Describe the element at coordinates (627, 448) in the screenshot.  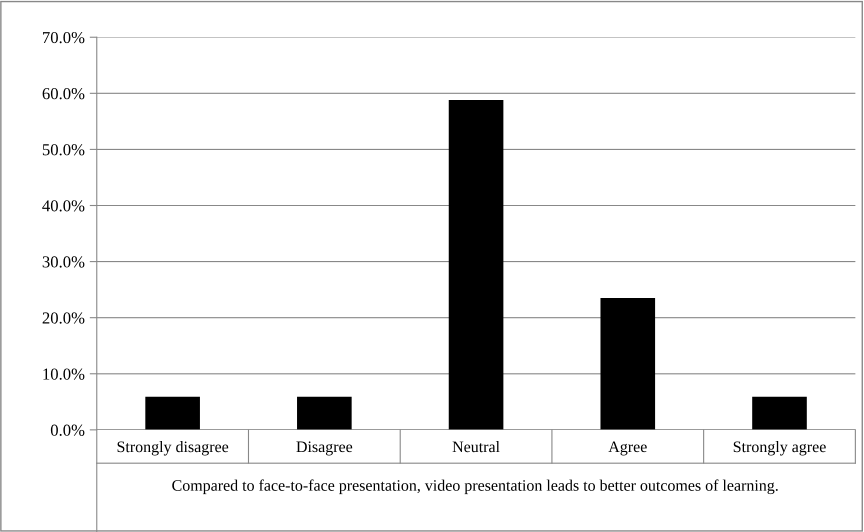
I see `x-tick-label: Agree` at that location.